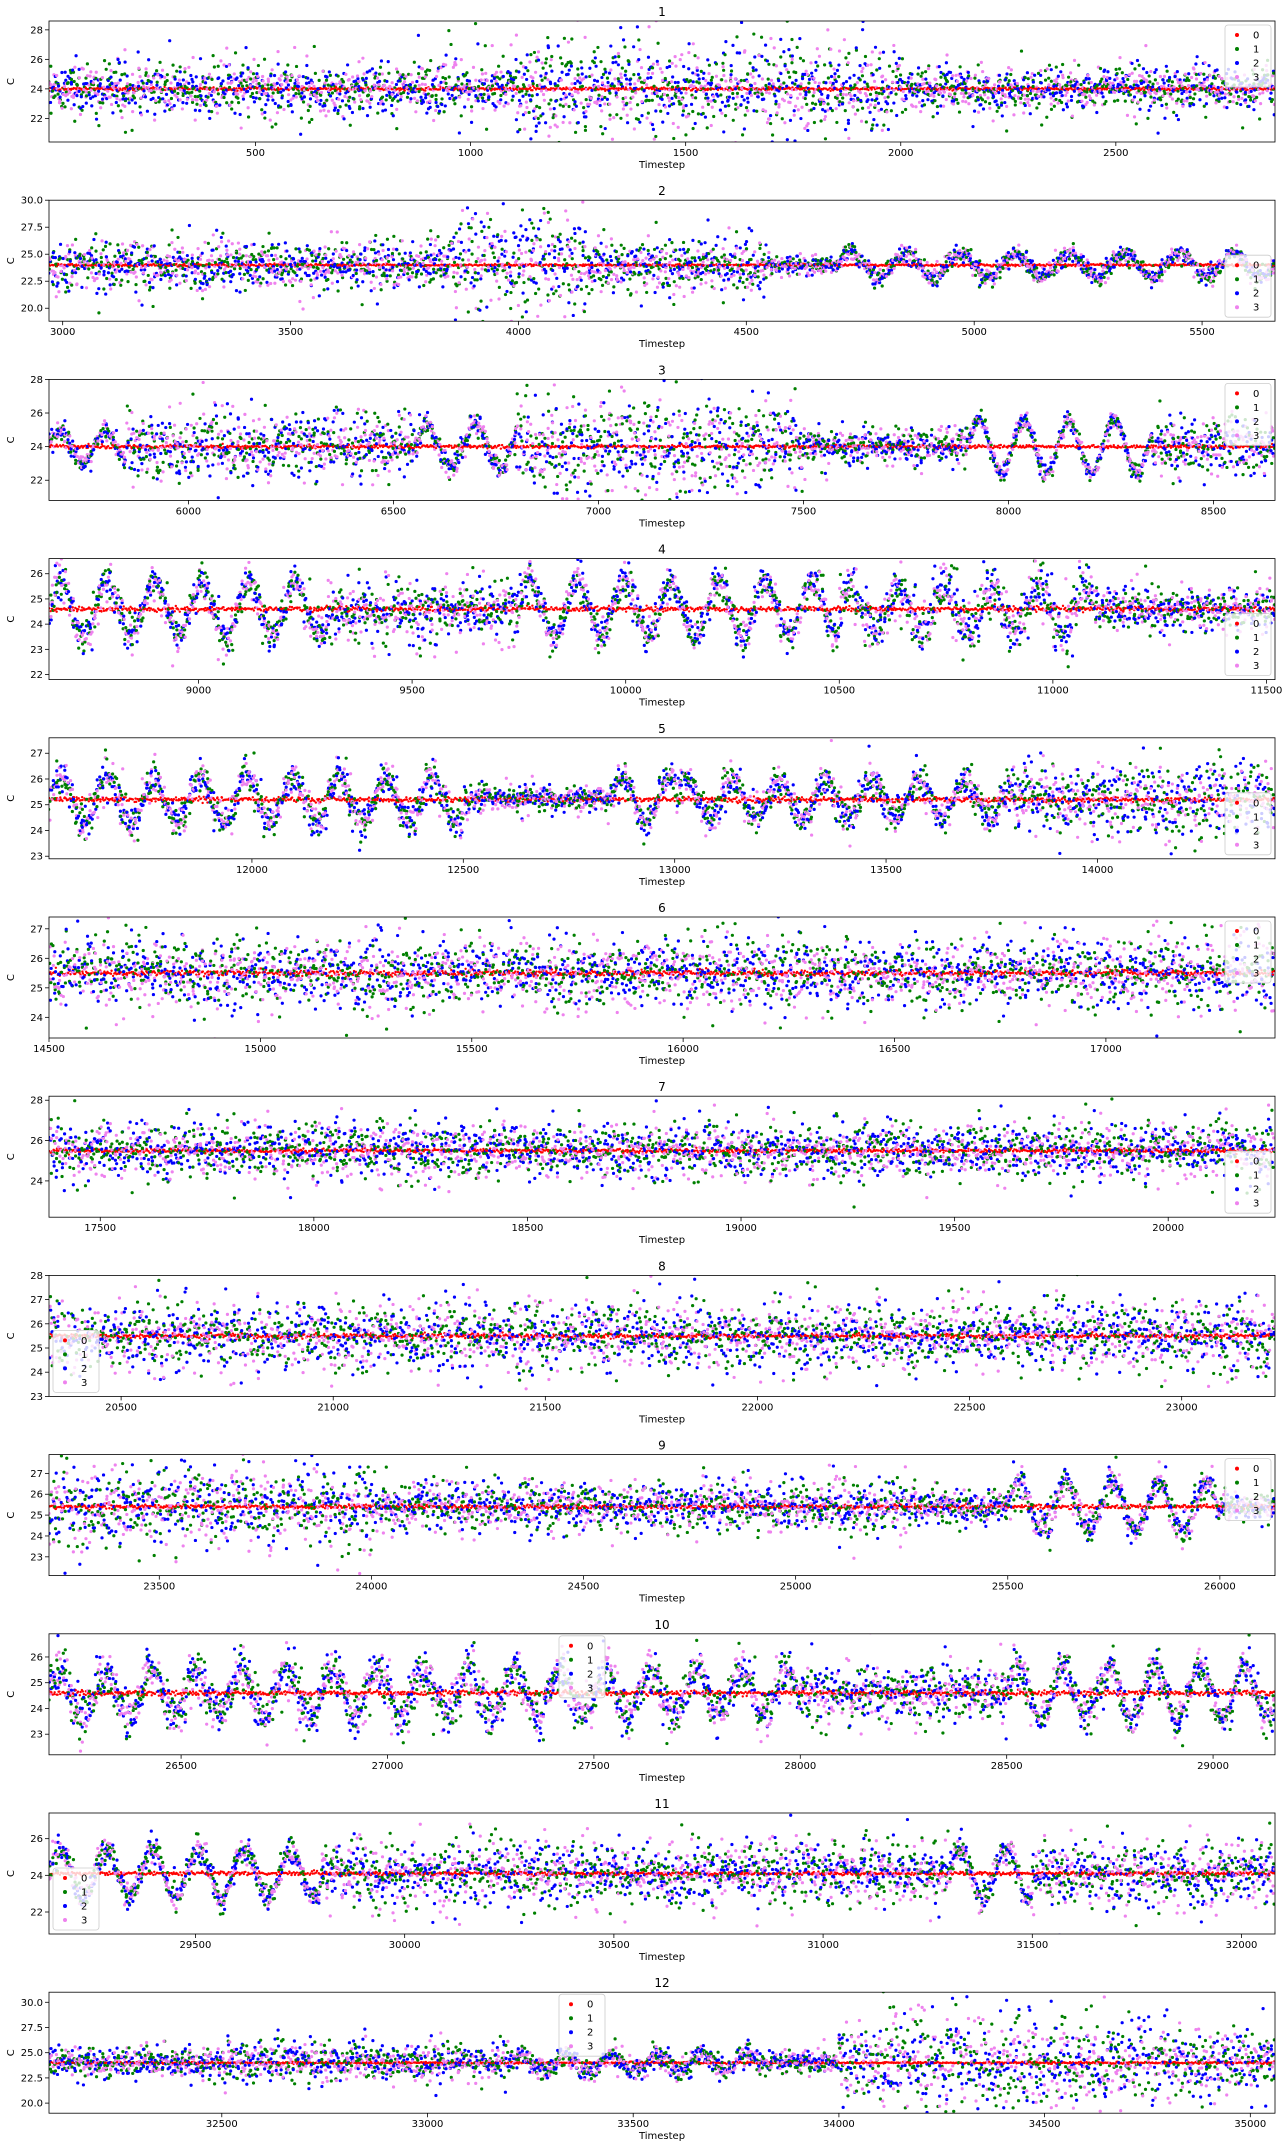 The height and width of the screenshot is (2156, 1287). I want to click on legend-box, so click(1248, 56).